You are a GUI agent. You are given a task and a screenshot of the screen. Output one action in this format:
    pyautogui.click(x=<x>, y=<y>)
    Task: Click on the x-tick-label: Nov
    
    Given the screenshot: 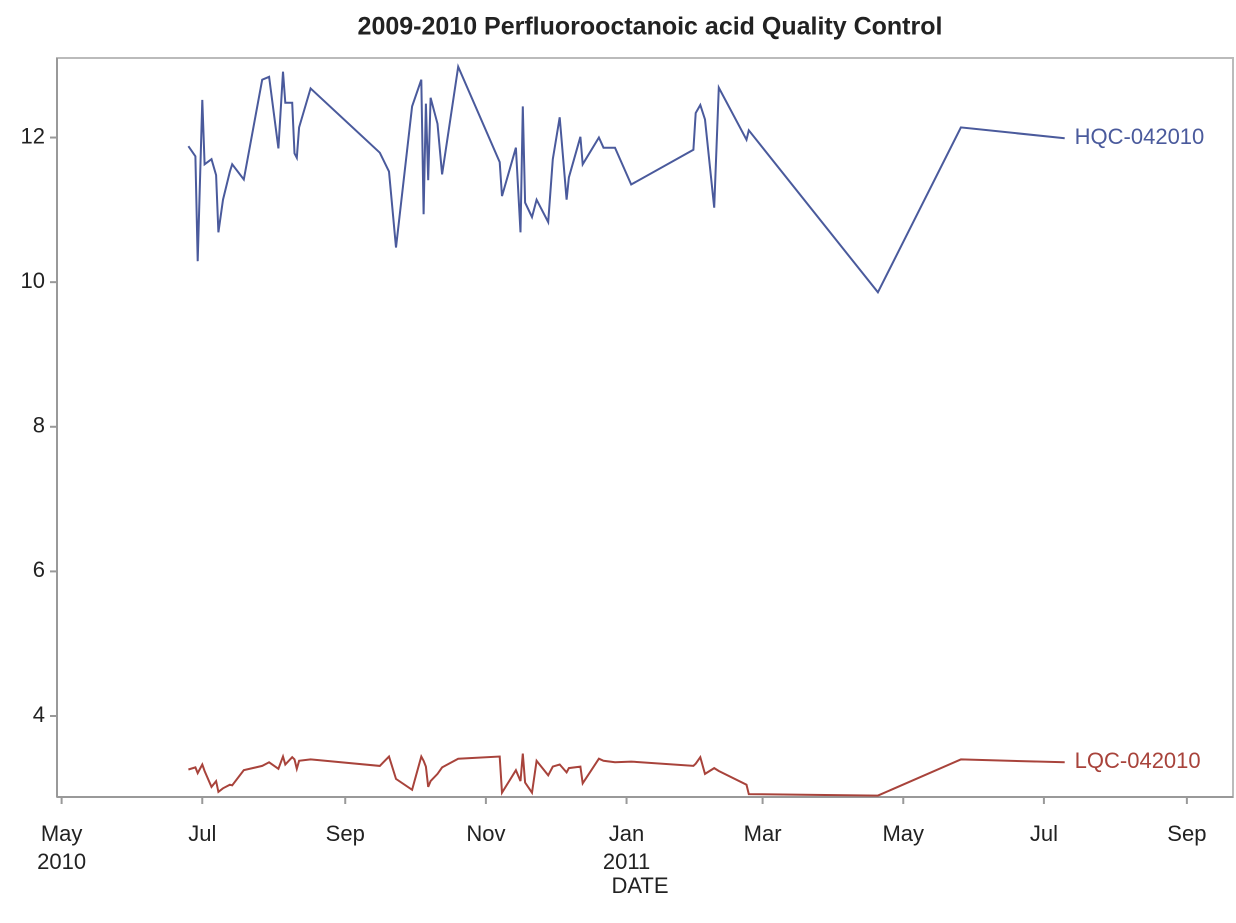 What is the action you would take?
    pyautogui.click(x=485, y=833)
    